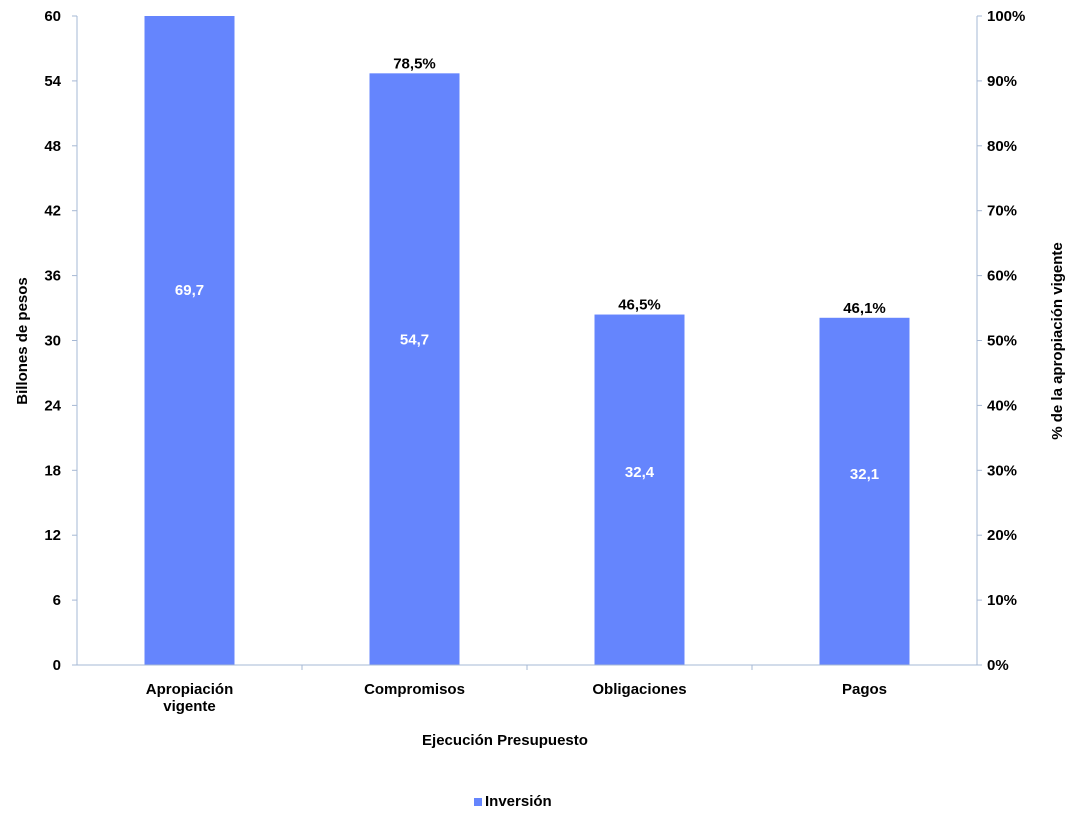  I want to click on y-tick-label: 0, so click(57, 665).